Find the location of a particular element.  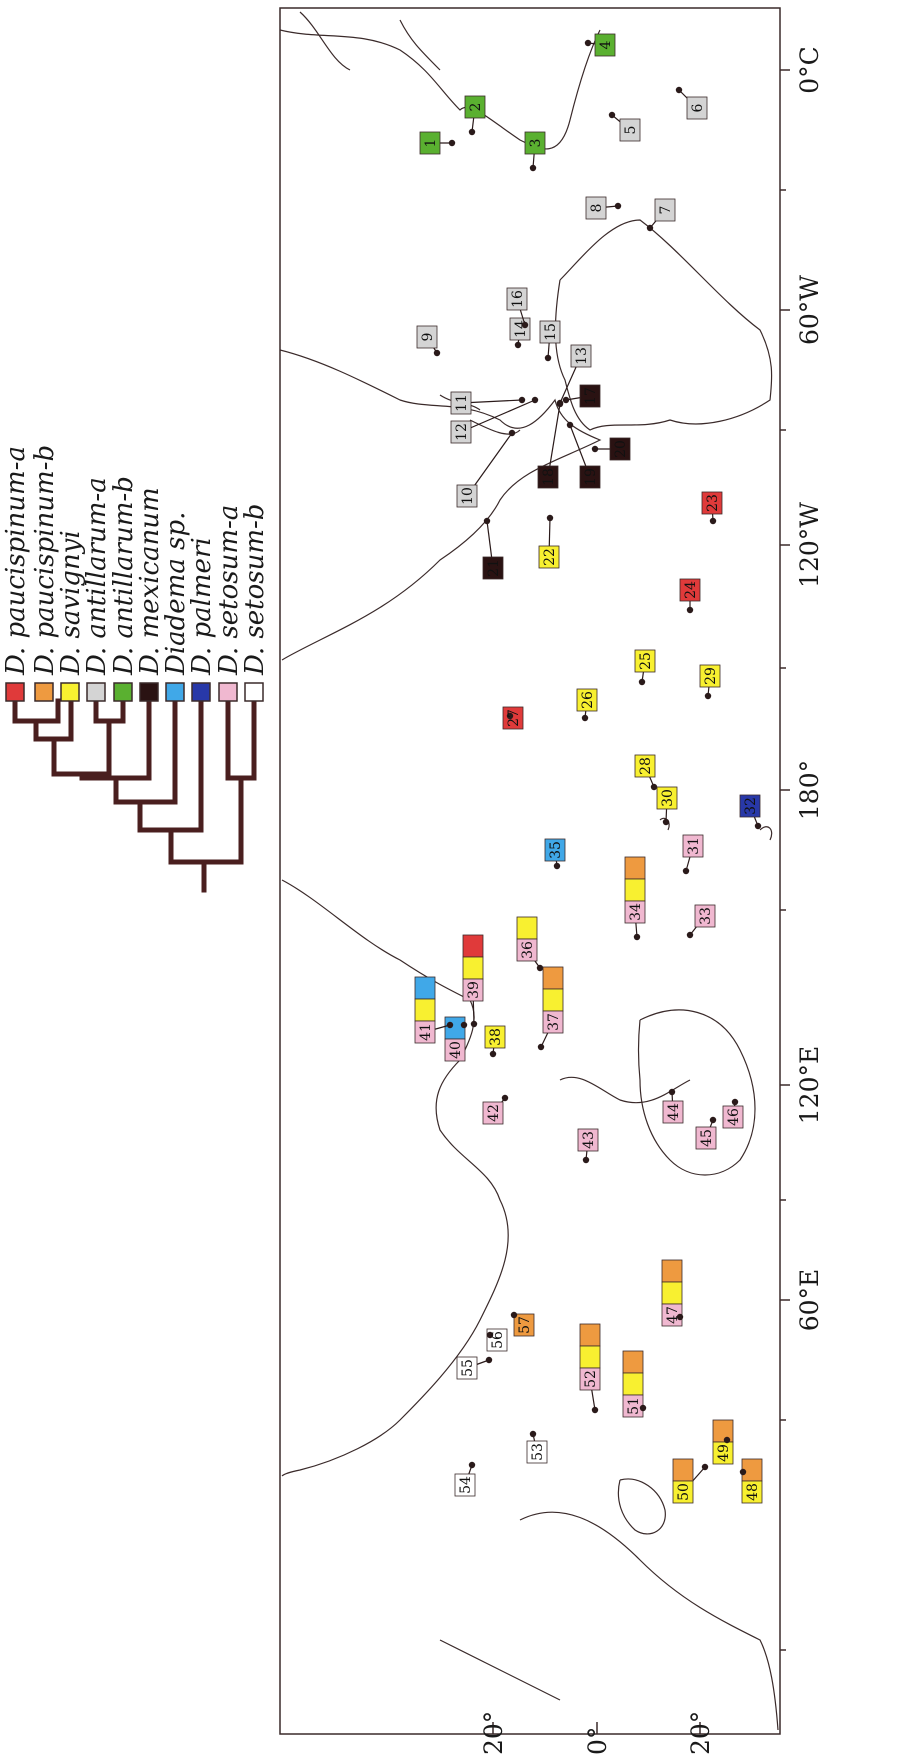

site-number: 19 is located at coordinates (591, 477).